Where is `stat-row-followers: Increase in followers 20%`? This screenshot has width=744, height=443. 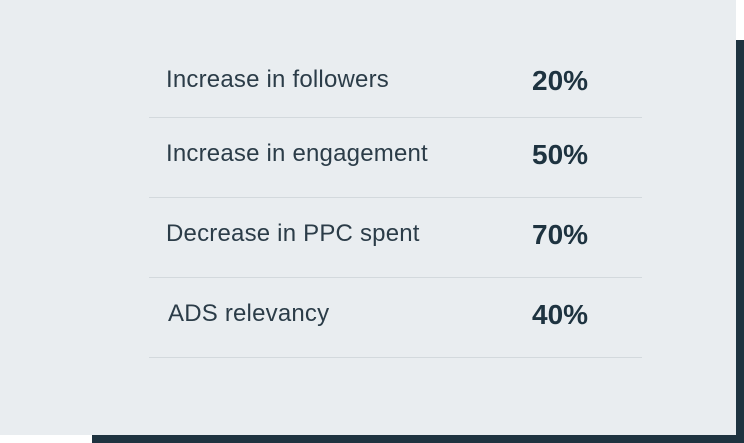 stat-row-followers: Increase in followers 20% is located at coordinates (395, 79).